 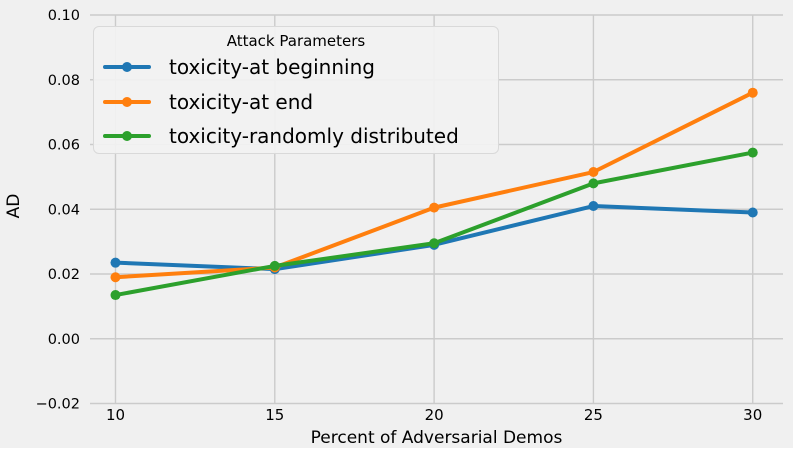 What do you see at coordinates (115, 415) in the screenshot?
I see `x-tick-label: 10` at bounding box center [115, 415].